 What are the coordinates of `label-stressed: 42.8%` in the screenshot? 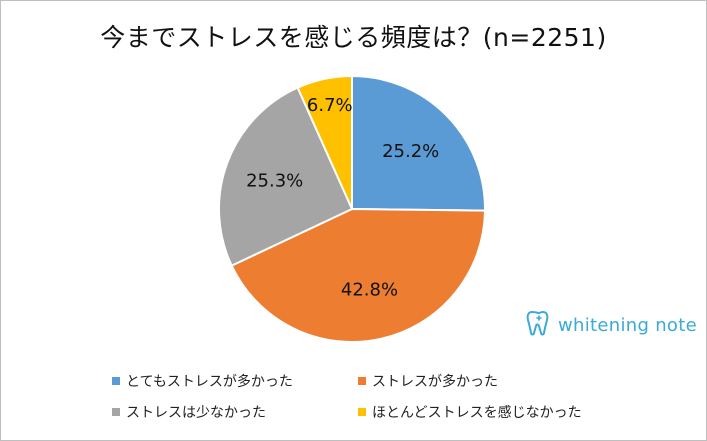 It's located at (369, 290).